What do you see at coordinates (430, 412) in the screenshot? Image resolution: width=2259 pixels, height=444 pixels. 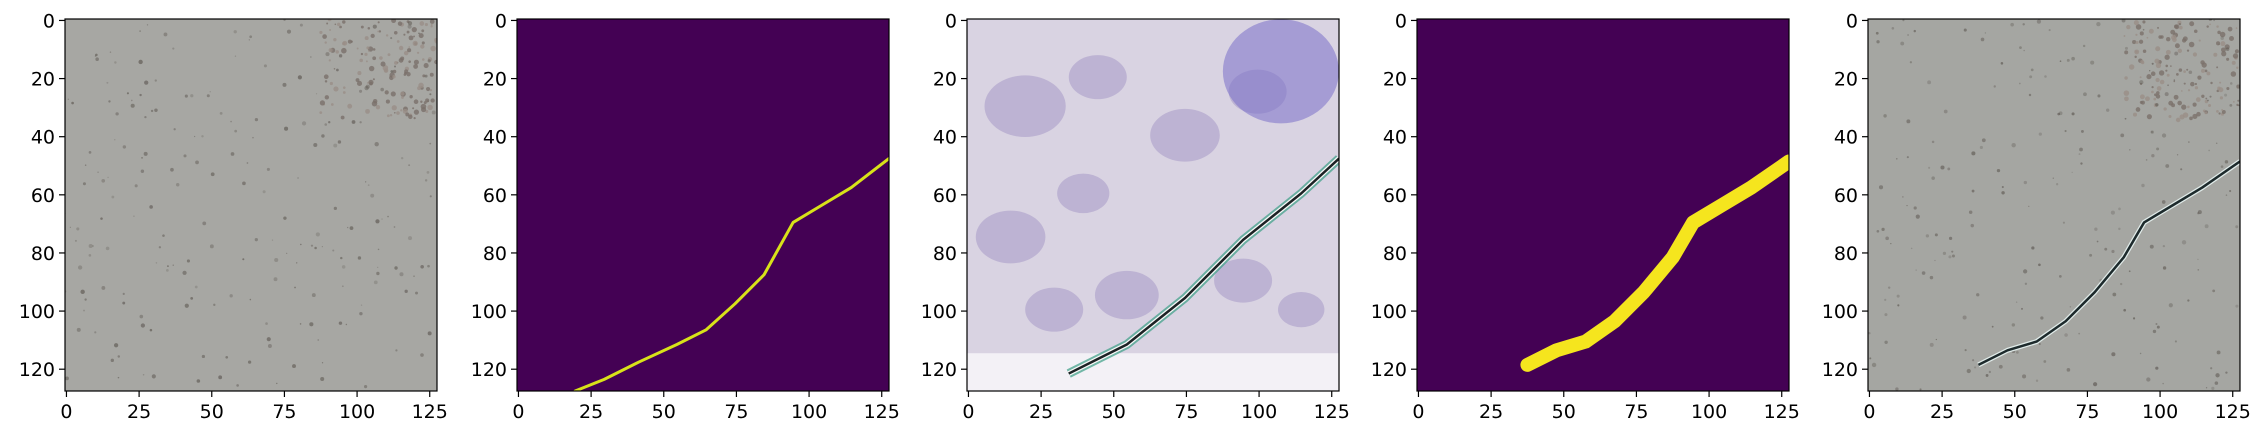 I see `x-tick-label: 125` at bounding box center [430, 412].